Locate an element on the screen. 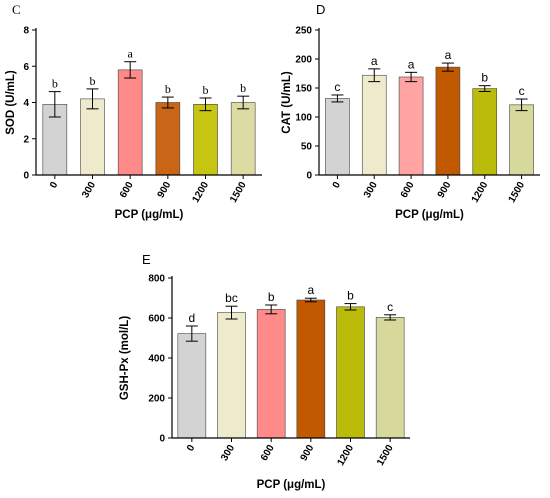 The height and width of the screenshot is (498, 550). y-axis-title: CAT (U/mL) is located at coordinates (287, 102).